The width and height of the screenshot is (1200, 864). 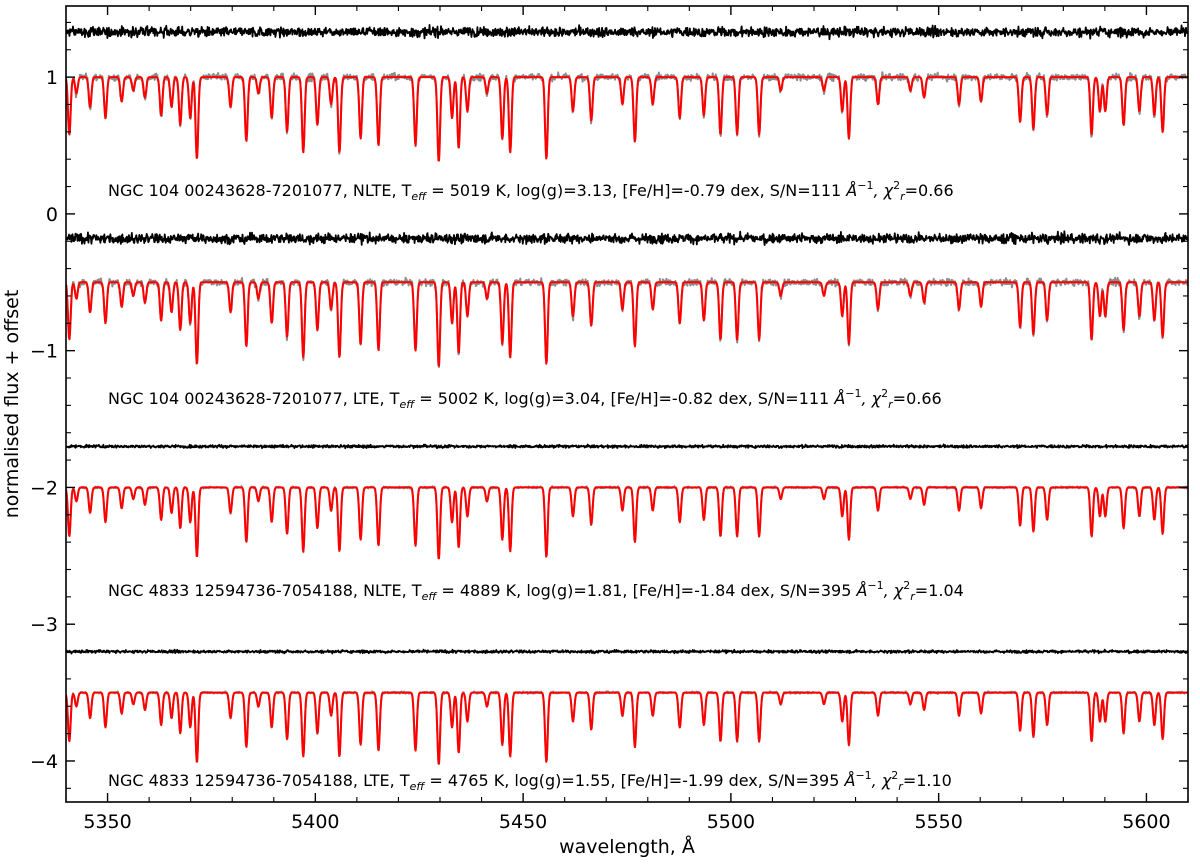 I want to click on y-tick-label: −4, so click(x=44, y=762).